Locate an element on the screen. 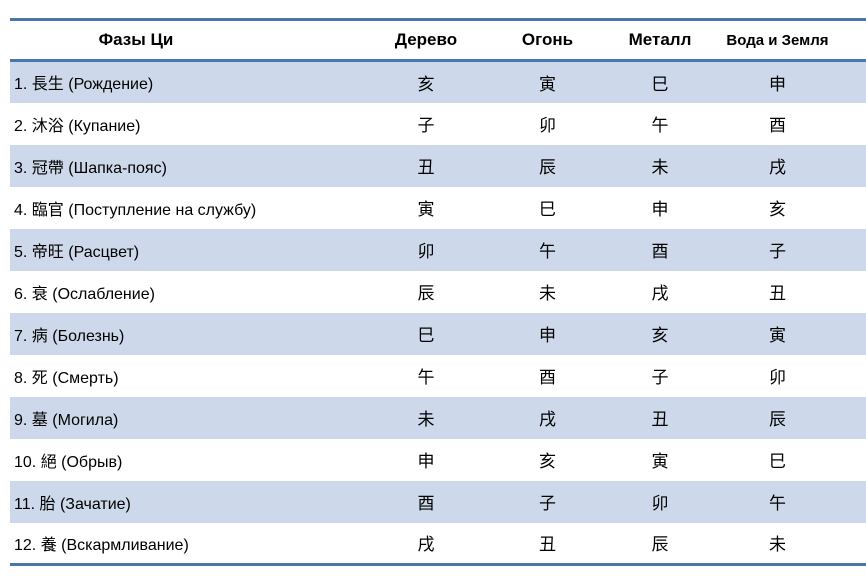 This screenshot has height=583, width=866. fire-branch-cell: 丑 is located at coordinates (547, 545).